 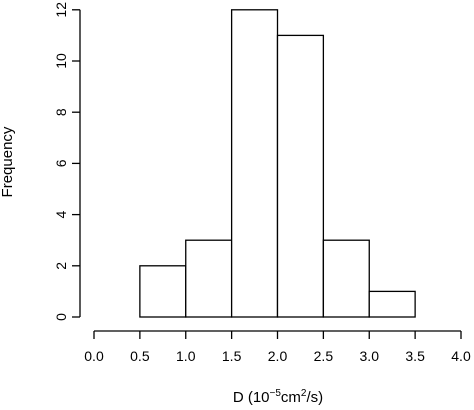 What do you see at coordinates (370, 356) in the screenshot?
I see `x-tick-label: 3.0` at bounding box center [370, 356].